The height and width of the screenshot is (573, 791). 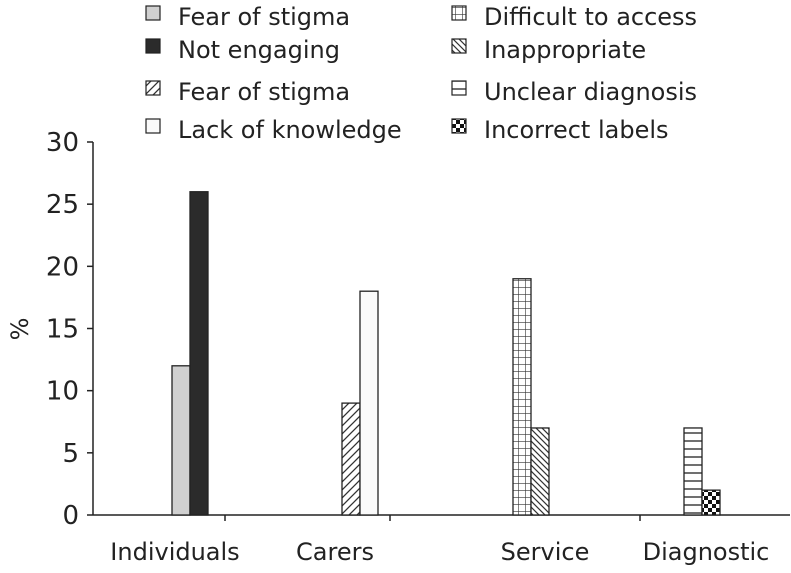 I want to click on y-tick-label: 10, so click(x=62, y=392).